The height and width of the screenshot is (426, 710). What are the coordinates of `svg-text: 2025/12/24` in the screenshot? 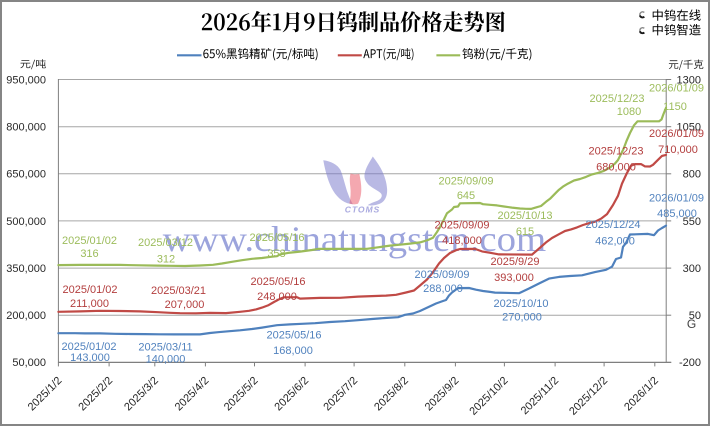 It's located at (612, 225).